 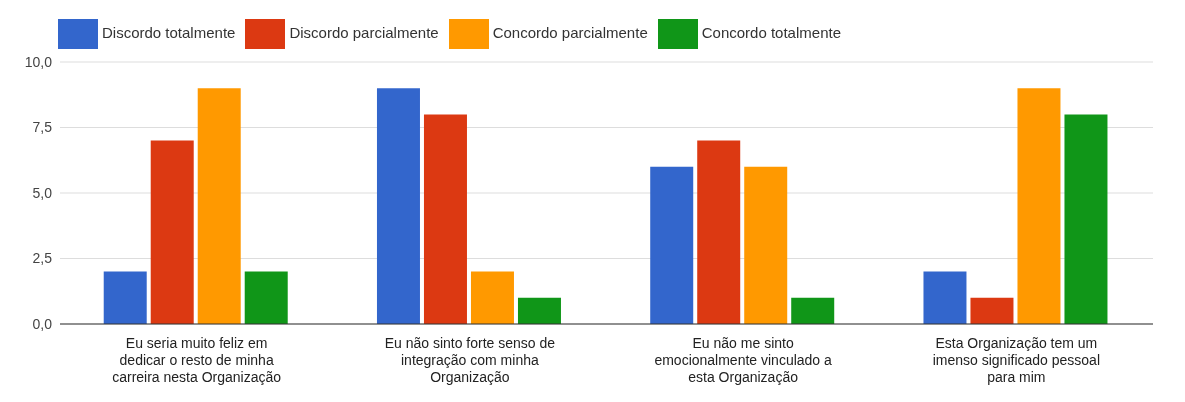 What do you see at coordinates (570, 32) in the screenshot?
I see `legend-label: Concordo parcialmente` at bounding box center [570, 32].